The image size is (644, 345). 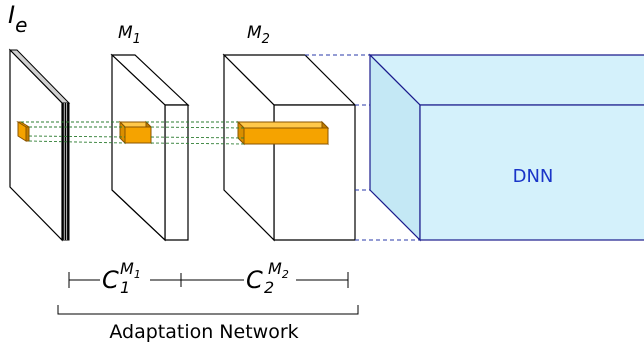 I want to click on c2-label: C2M2, so click(x=267, y=278).